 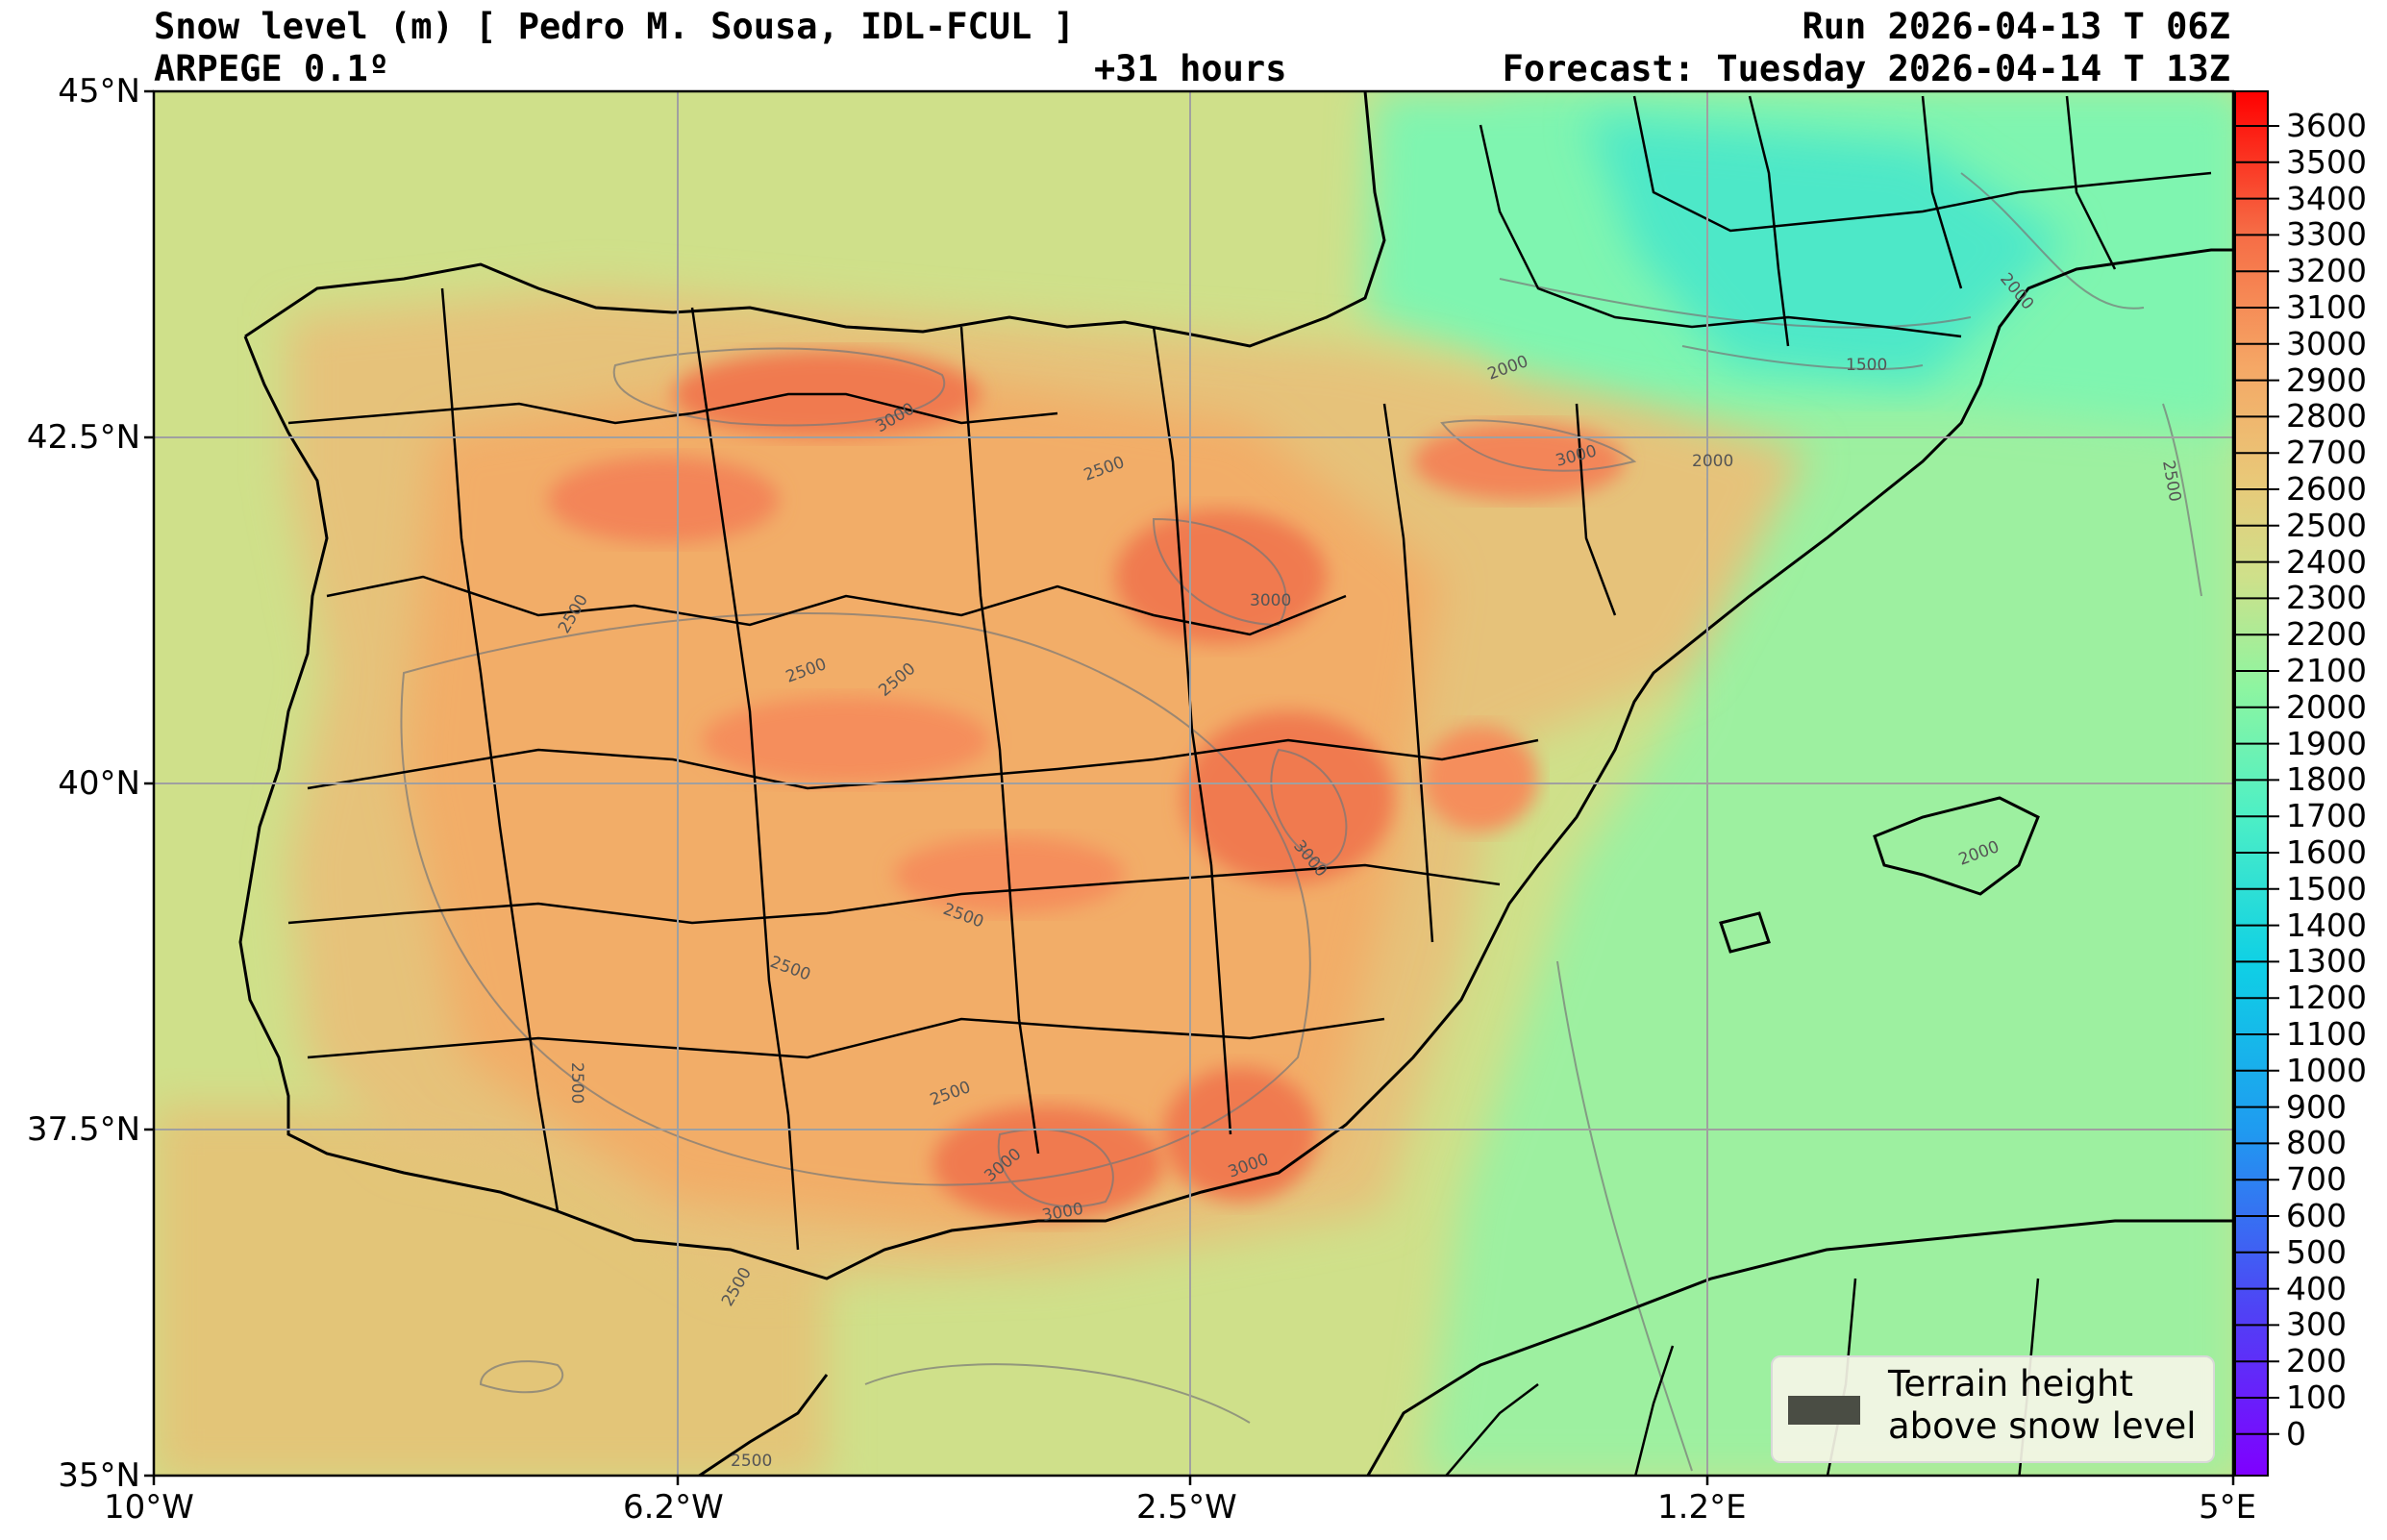 What do you see at coordinates (2042, 1426) in the screenshot?
I see `legend-line2: above snow level` at bounding box center [2042, 1426].